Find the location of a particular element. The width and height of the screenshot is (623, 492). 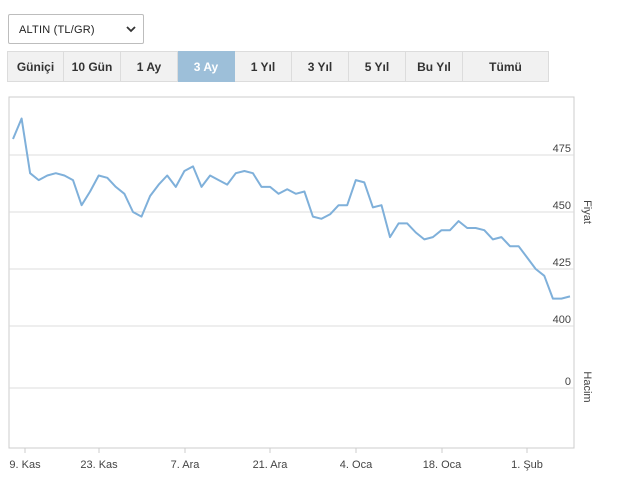

tab-3-ay: 3 Ay is located at coordinates (206, 66).